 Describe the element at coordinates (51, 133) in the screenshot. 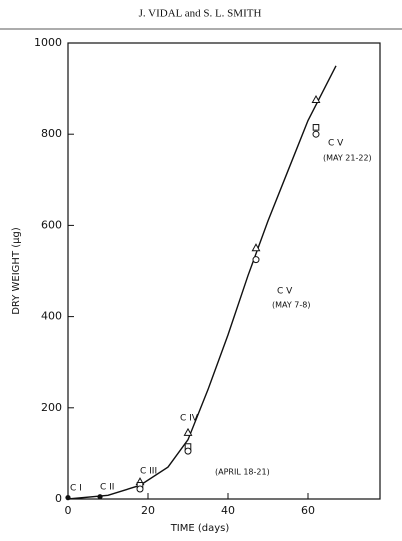

I see `y-tick-label: 800` at that location.